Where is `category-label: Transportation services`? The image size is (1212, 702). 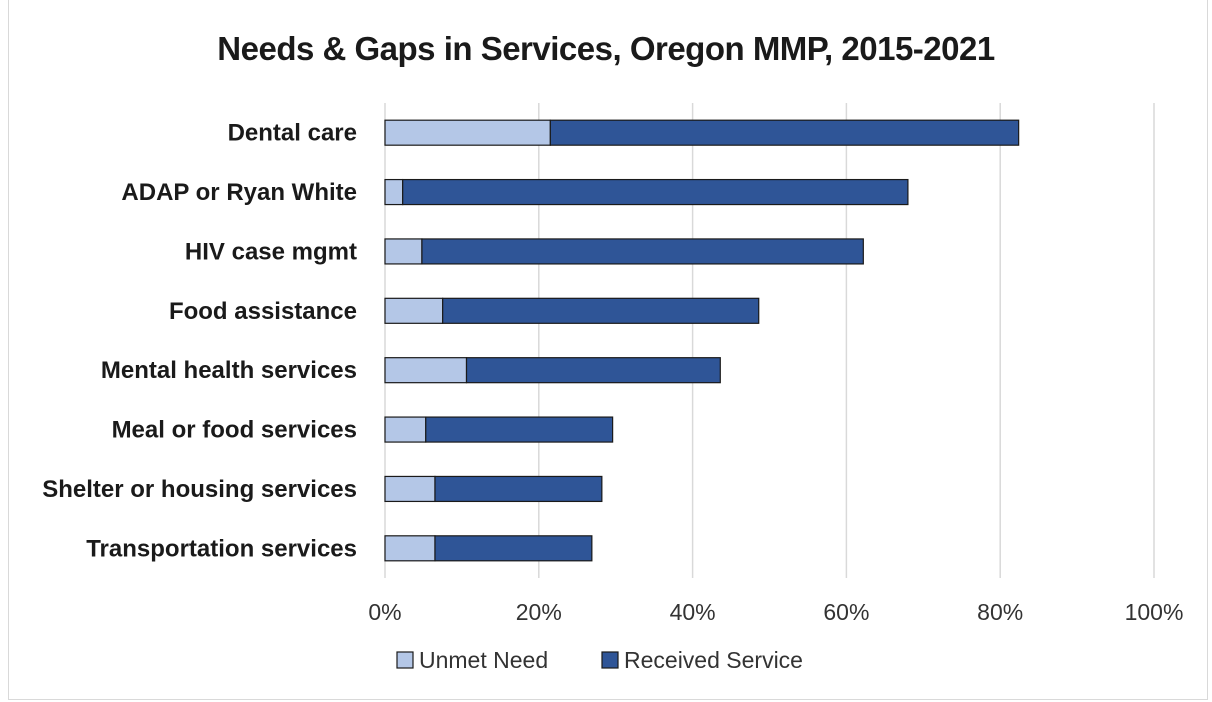
category-label: Transportation services is located at coordinates (221, 548).